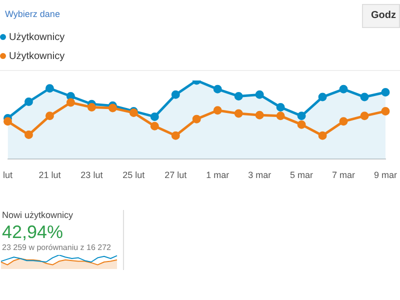 This screenshot has height=300, width=400. What do you see at coordinates (92, 175) in the screenshot?
I see `x-tick-label: 23 lut` at bounding box center [92, 175].